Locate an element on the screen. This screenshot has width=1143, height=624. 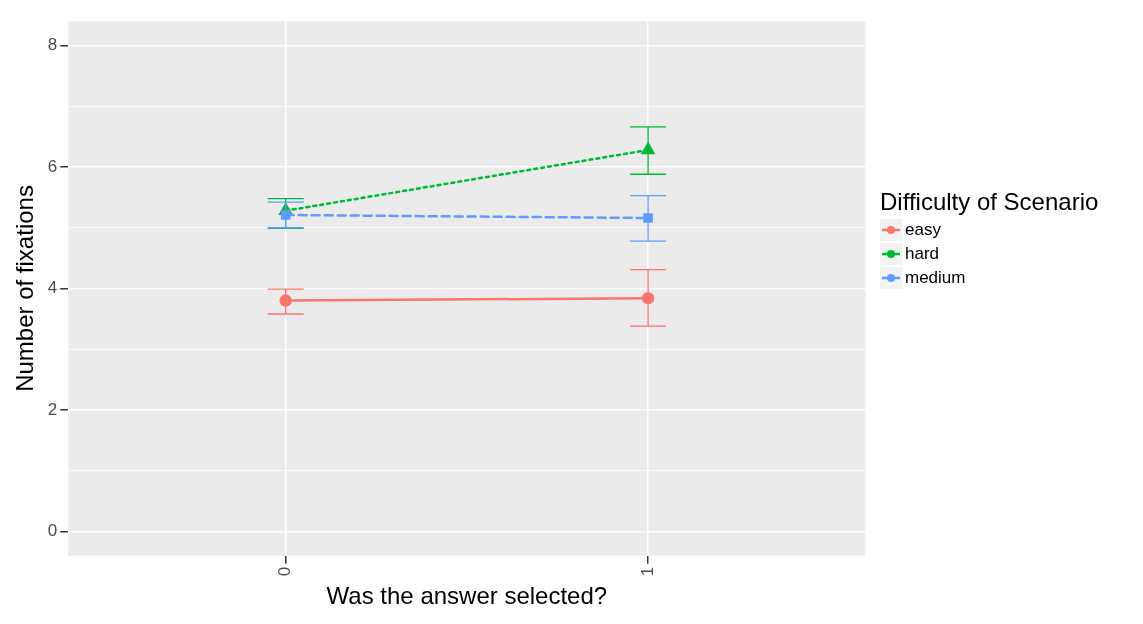
legend-label: medium is located at coordinates (935, 278).